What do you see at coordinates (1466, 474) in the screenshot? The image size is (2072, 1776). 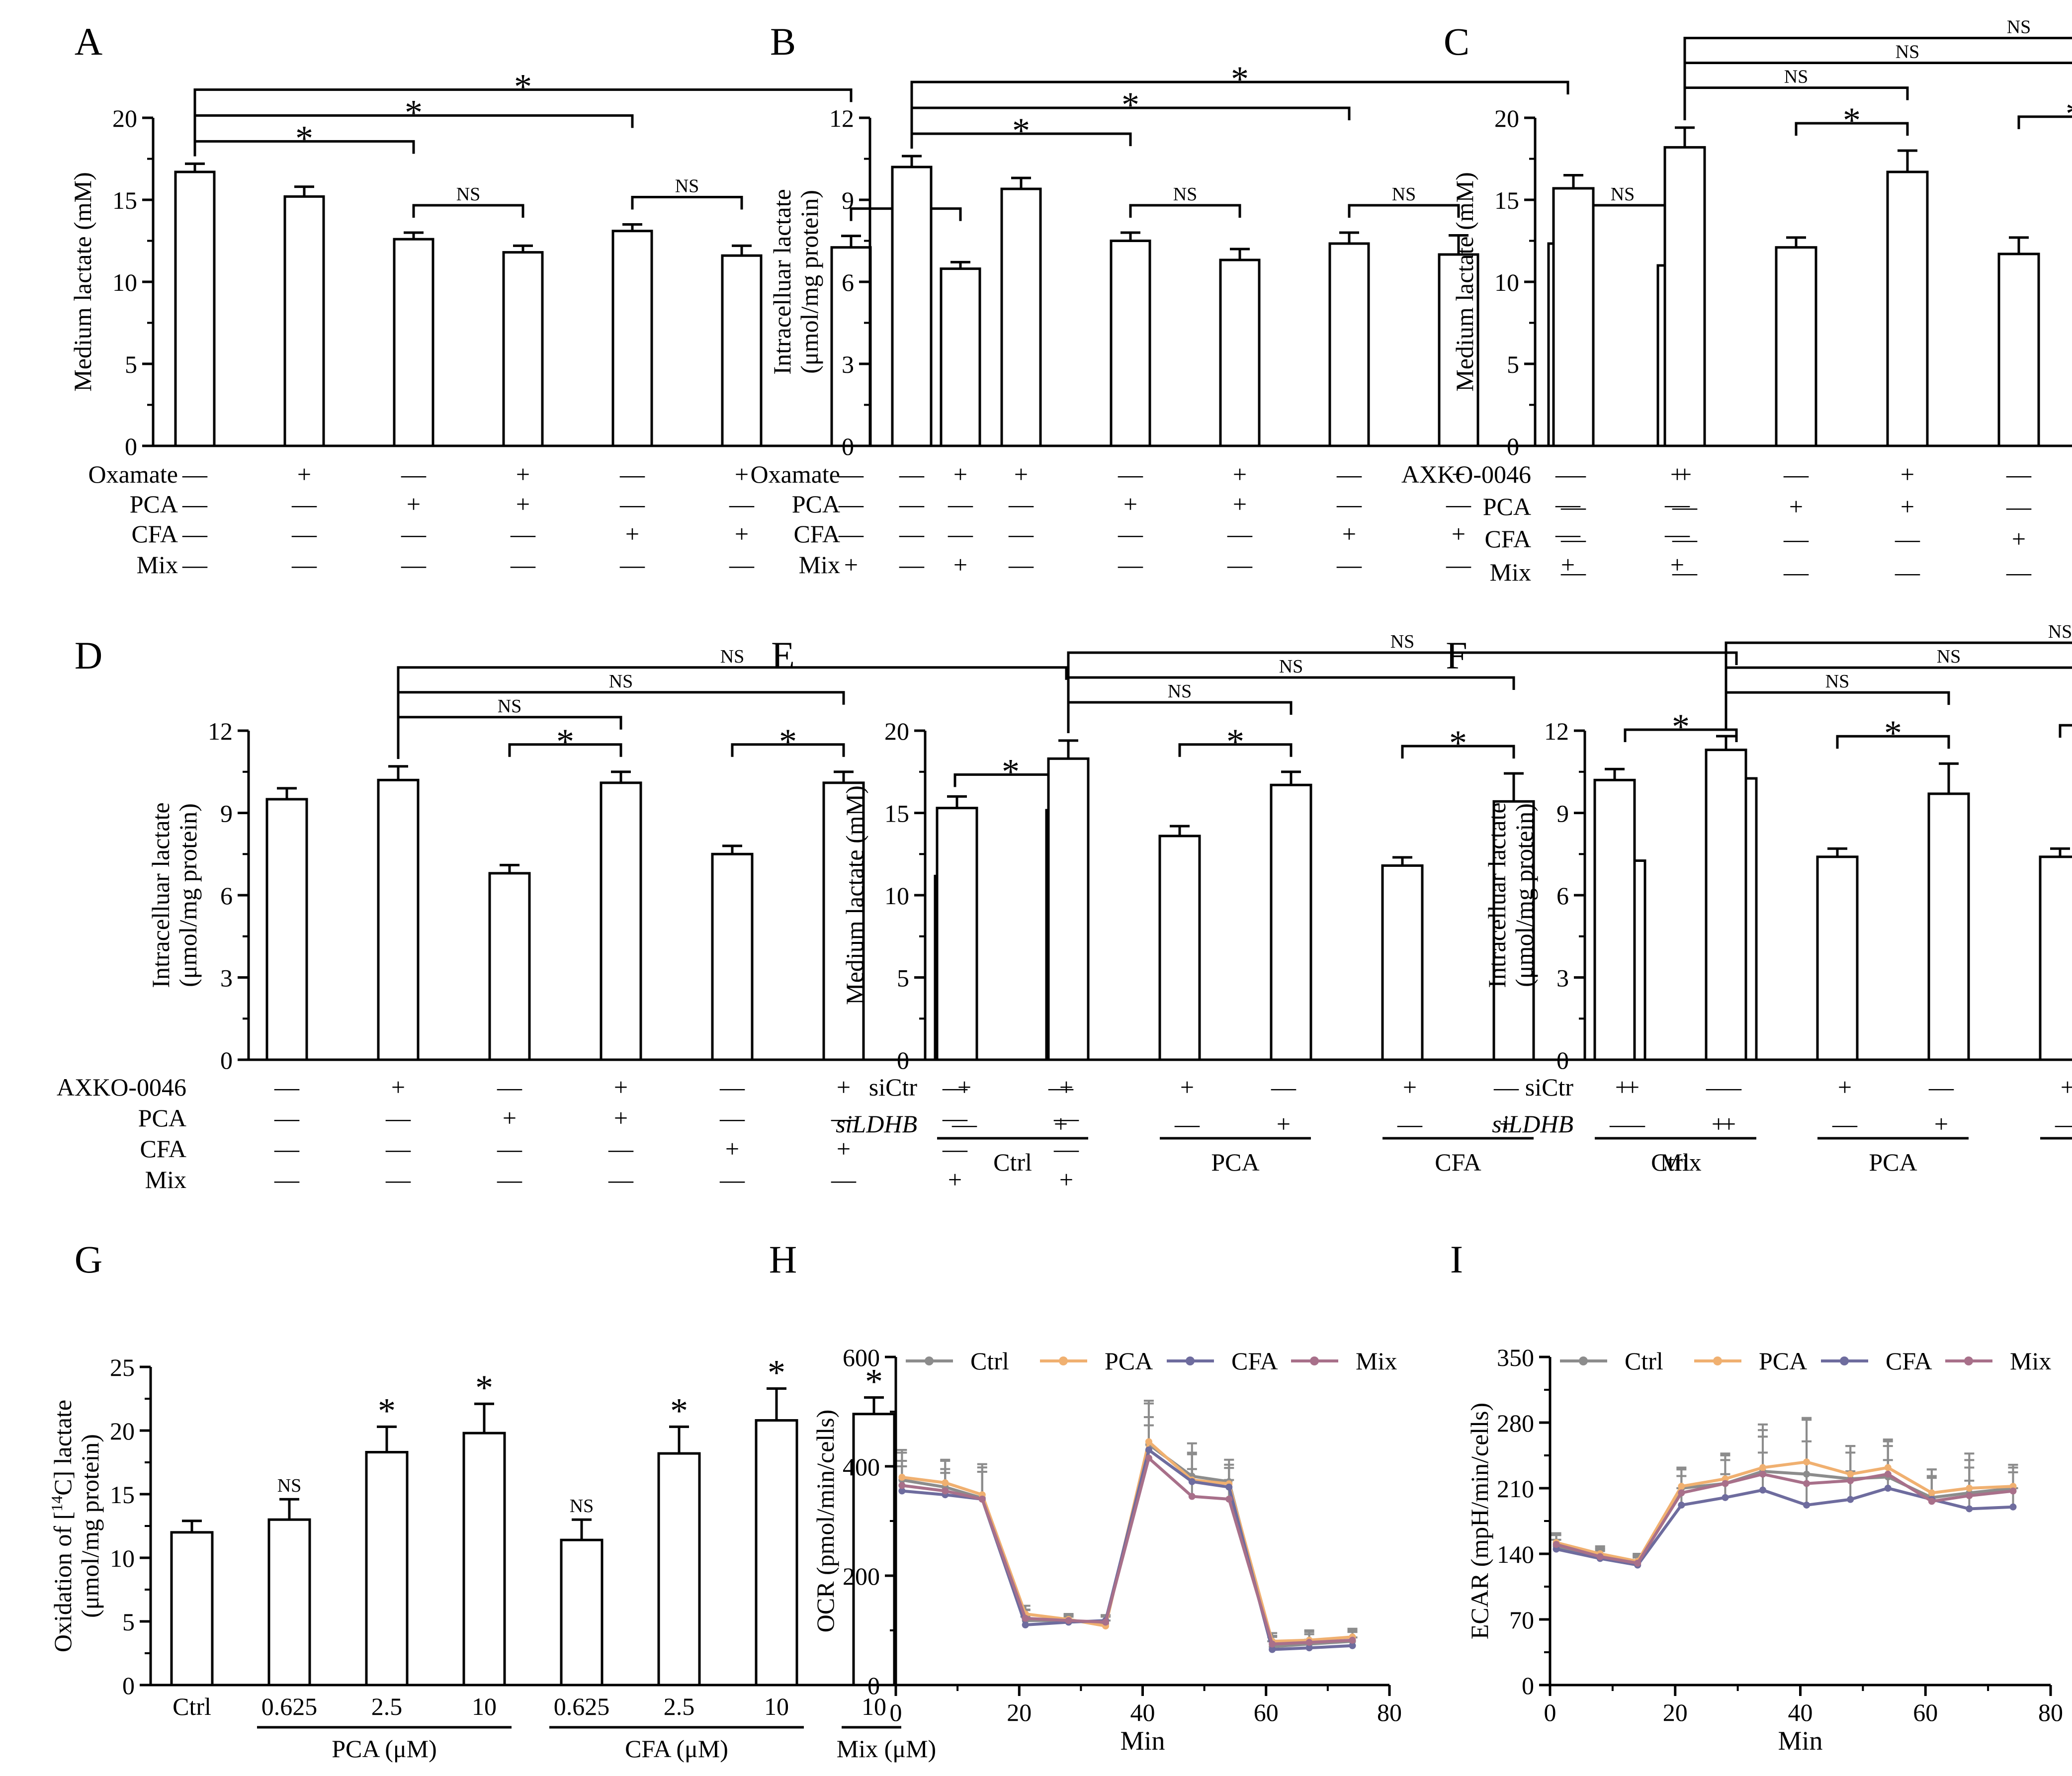 I see `condition-label: AXKO-0046` at bounding box center [1466, 474].